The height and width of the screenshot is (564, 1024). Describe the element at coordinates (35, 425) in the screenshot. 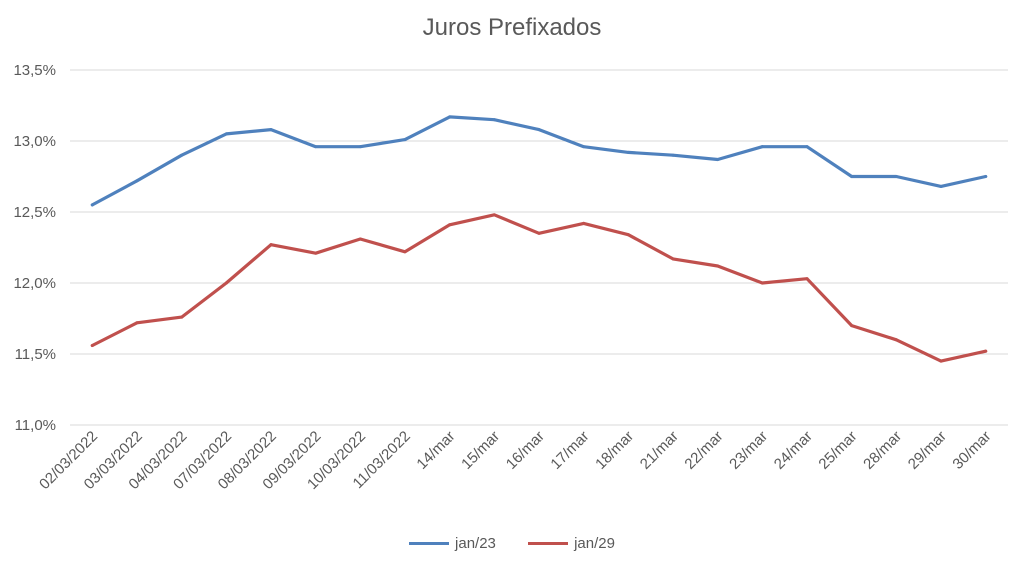

I see `y-tick-label: 11,0%` at that location.